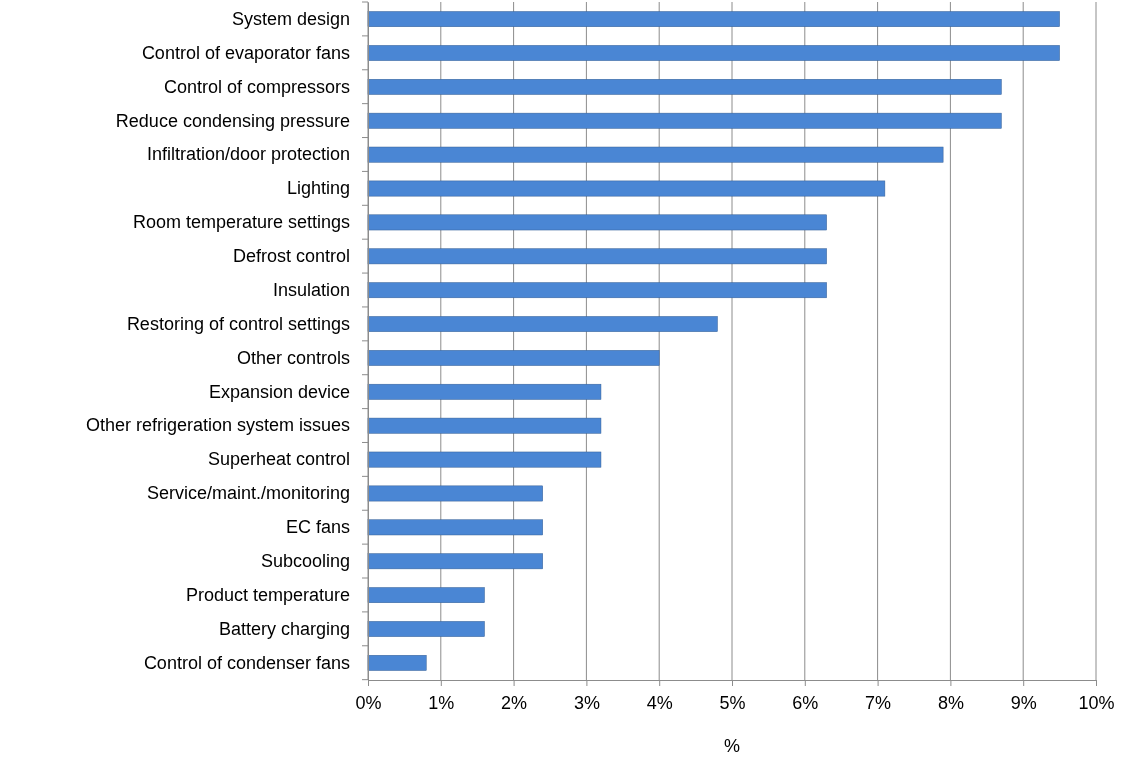 This screenshot has width=1123, height=760. Describe the element at coordinates (238, 323) in the screenshot. I see `y-tick-label: Restoring of control settings` at that location.